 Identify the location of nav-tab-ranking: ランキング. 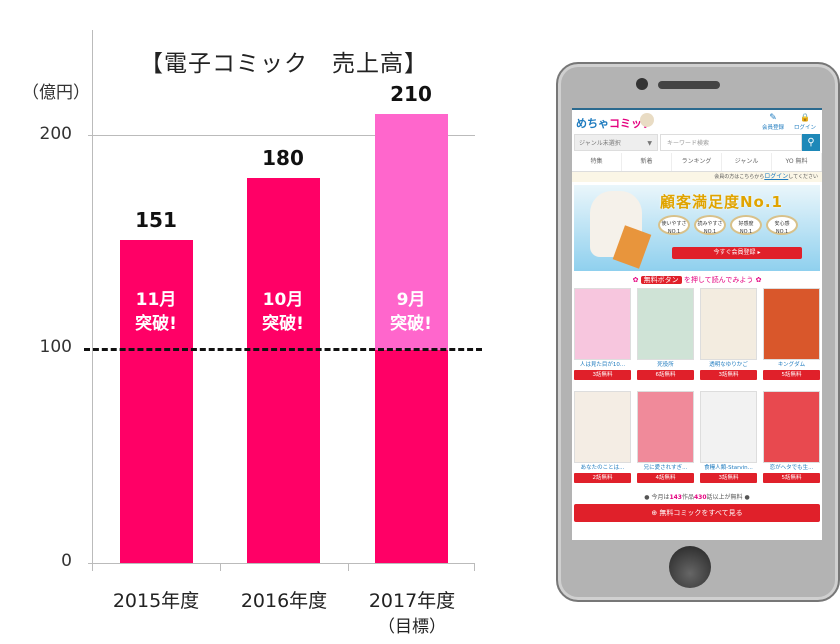
(697, 162).